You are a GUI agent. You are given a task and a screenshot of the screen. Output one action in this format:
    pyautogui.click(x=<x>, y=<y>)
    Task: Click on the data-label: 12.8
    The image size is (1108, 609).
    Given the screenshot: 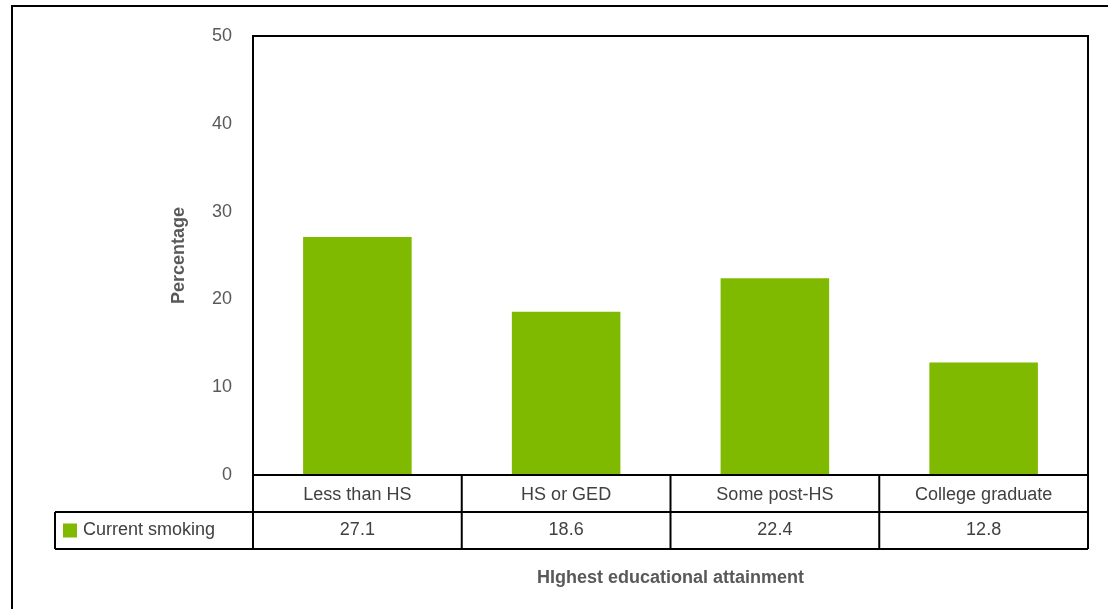 What is the action you would take?
    pyautogui.click(x=984, y=529)
    